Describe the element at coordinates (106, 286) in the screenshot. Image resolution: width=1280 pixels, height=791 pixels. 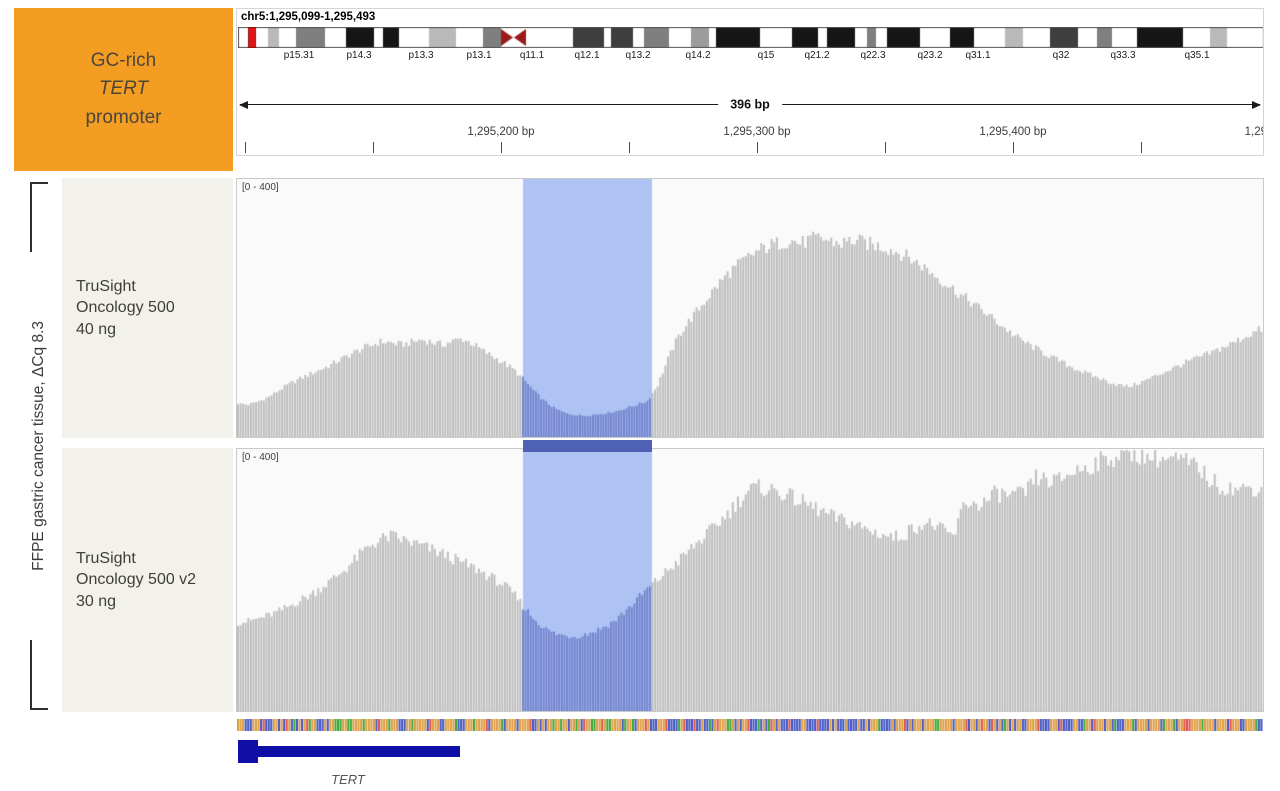
I see `track1-label-line: TruSight` at that location.